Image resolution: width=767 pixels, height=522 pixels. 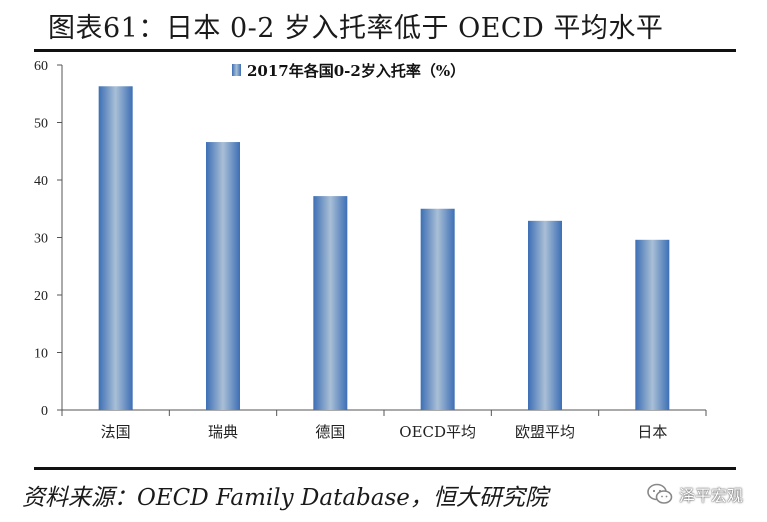 What do you see at coordinates (652, 432) in the screenshot?
I see `x-tick-label: 日本` at bounding box center [652, 432].